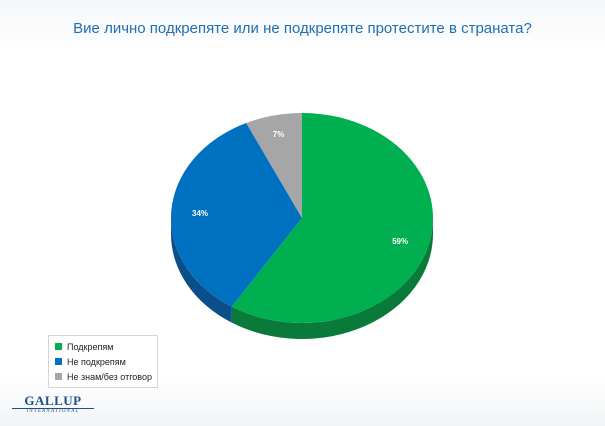 The width and height of the screenshot is (605, 426). I want to click on legend-item-not-support: Не подкрепям, so click(101, 361).